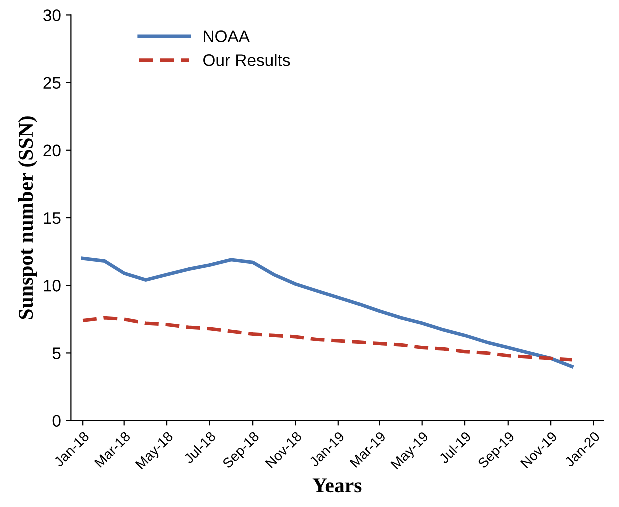 This screenshot has height=507, width=619. Describe the element at coordinates (52, 83) in the screenshot. I see `y-tick-label: 25` at that location.